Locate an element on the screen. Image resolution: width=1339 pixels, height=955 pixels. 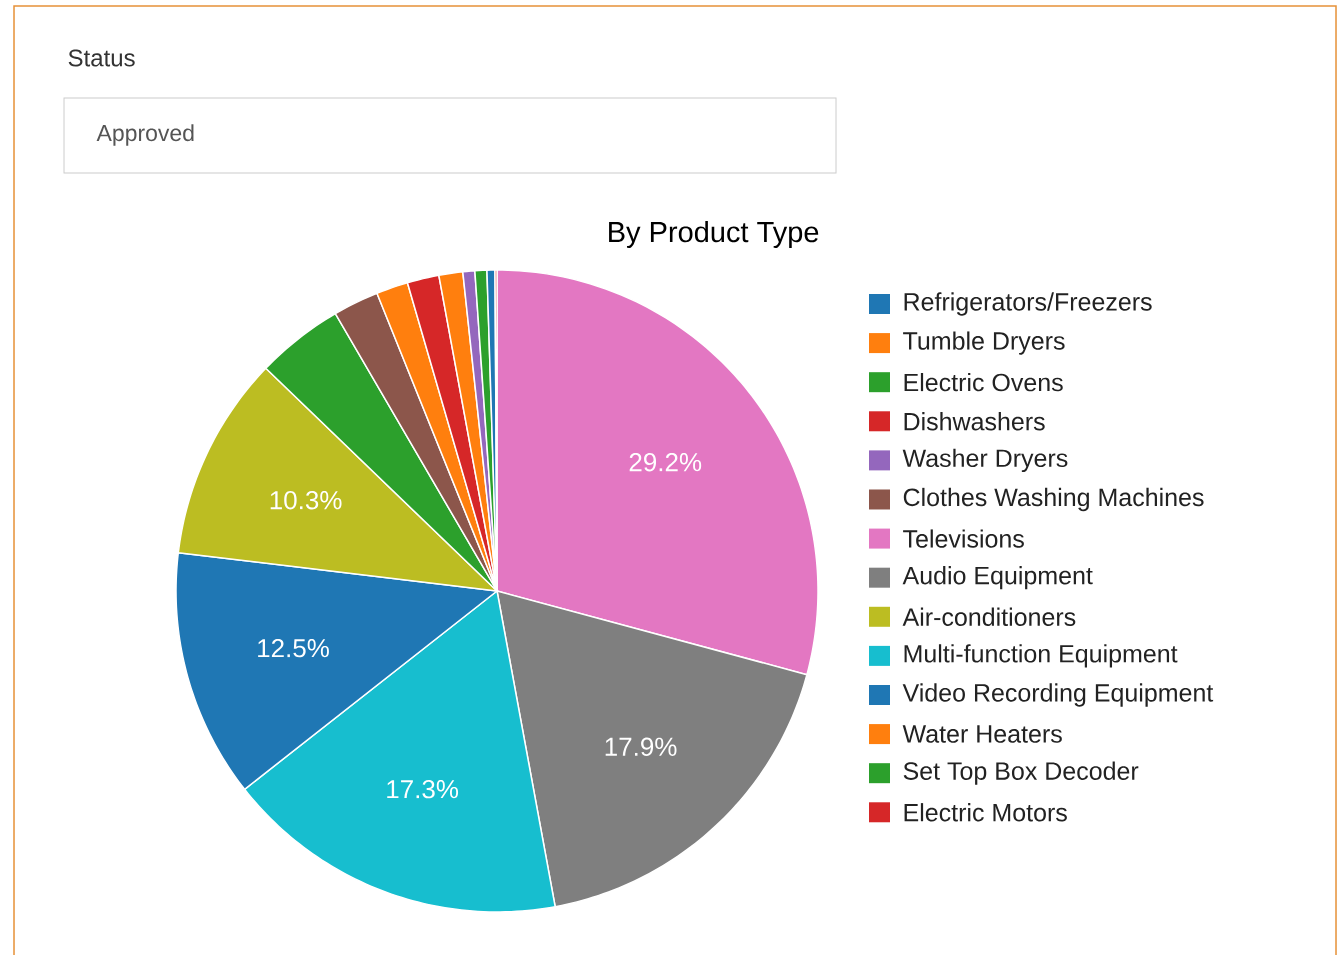
data-label: 29.2% is located at coordinates (665, 462).